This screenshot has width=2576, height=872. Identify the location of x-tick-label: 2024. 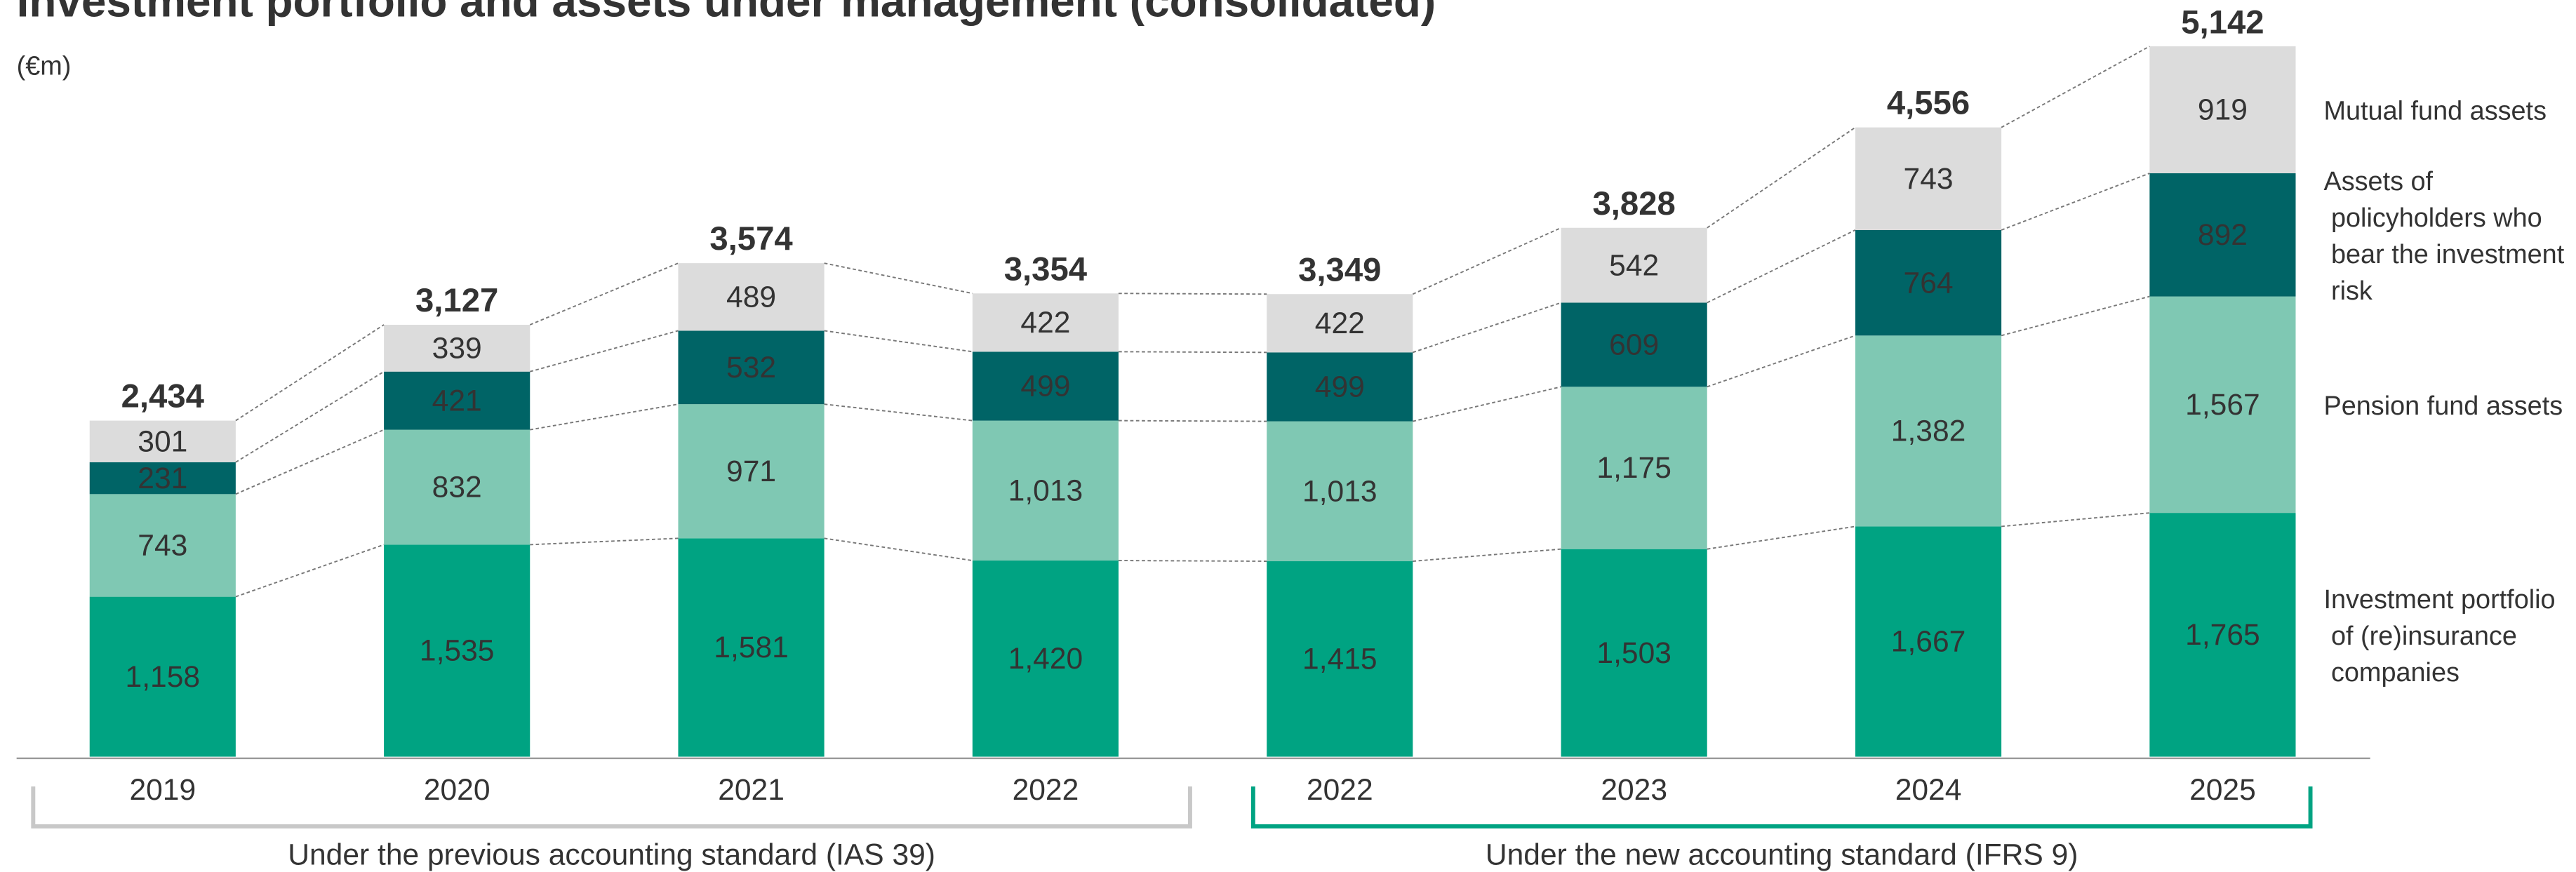
(1928, 790).